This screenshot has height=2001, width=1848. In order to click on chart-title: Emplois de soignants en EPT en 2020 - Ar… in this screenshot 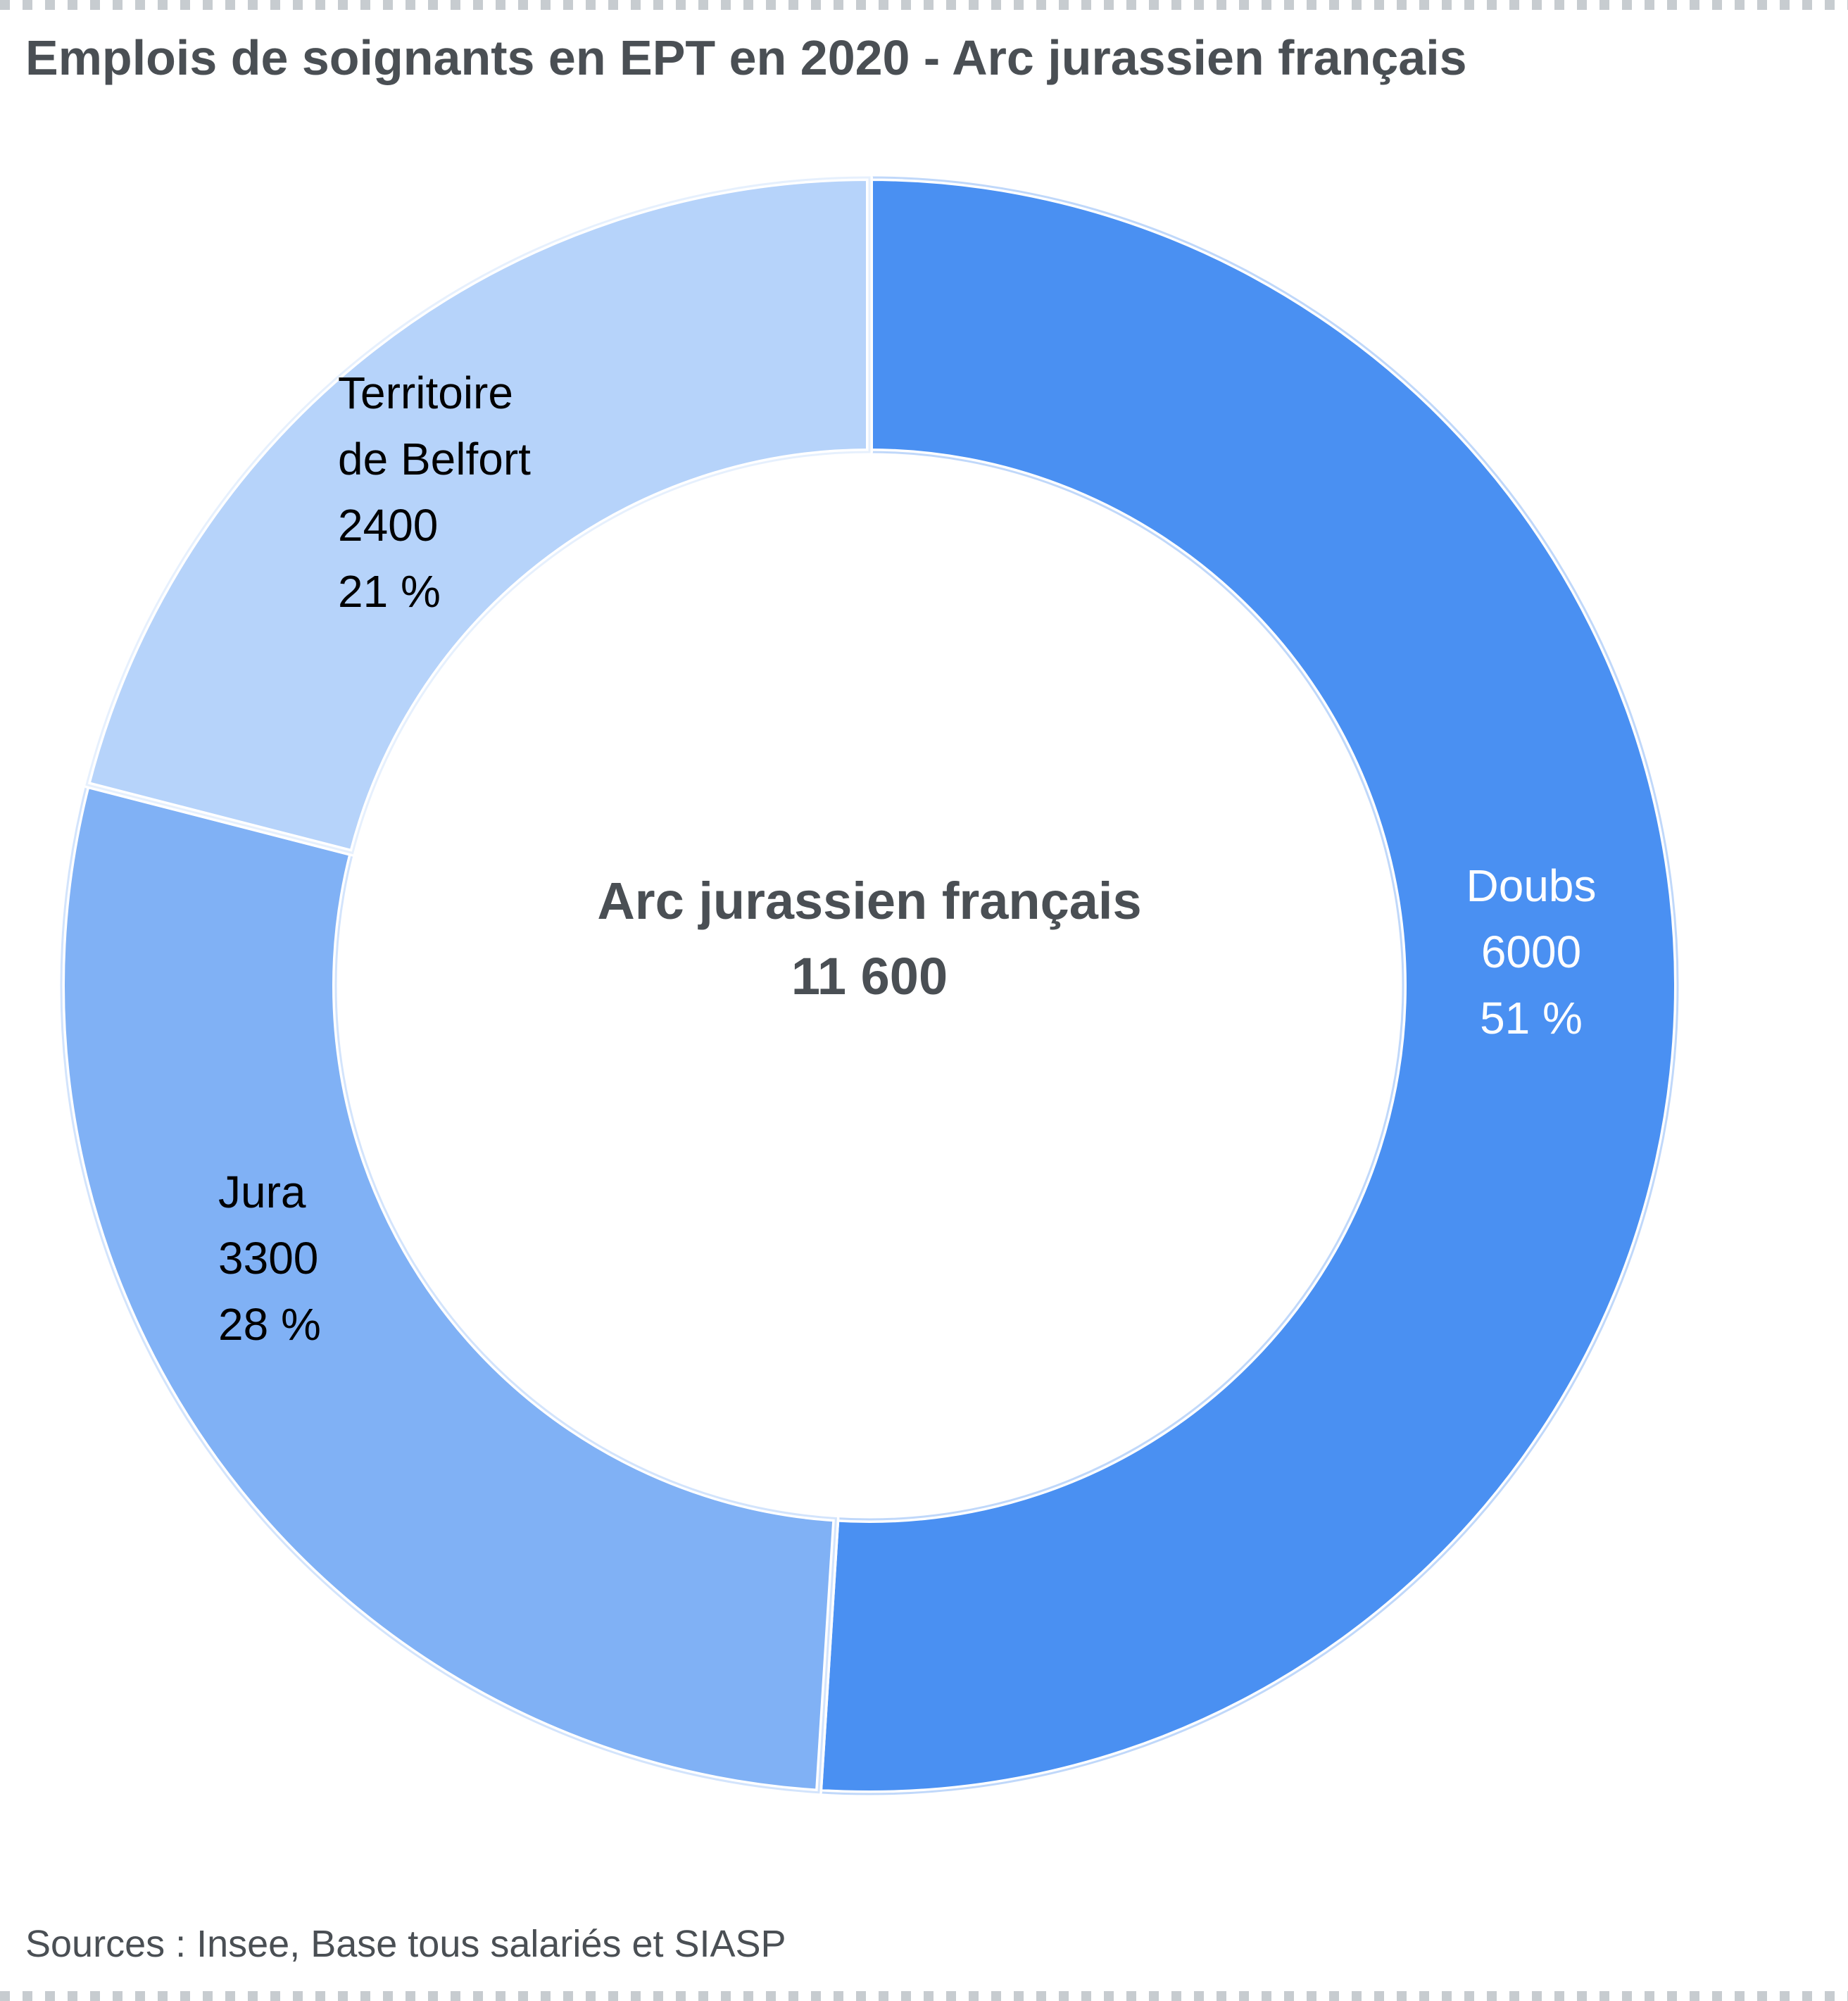, I will do `click(746, 58)`.